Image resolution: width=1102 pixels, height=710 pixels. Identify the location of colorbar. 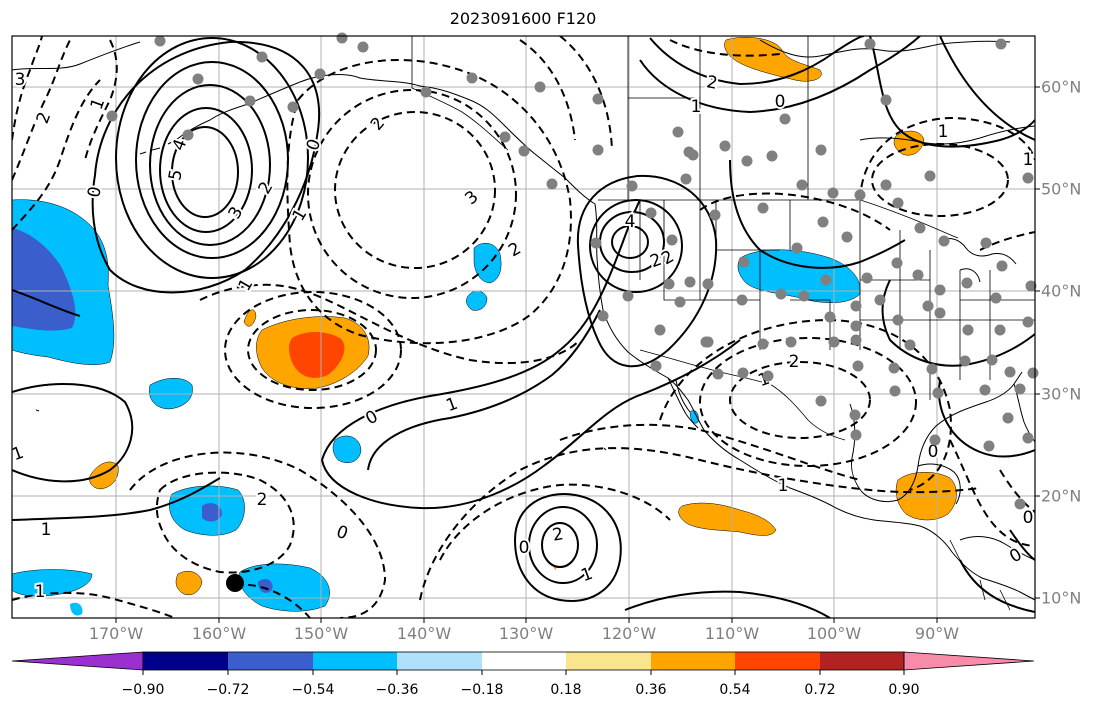
(523, 663).